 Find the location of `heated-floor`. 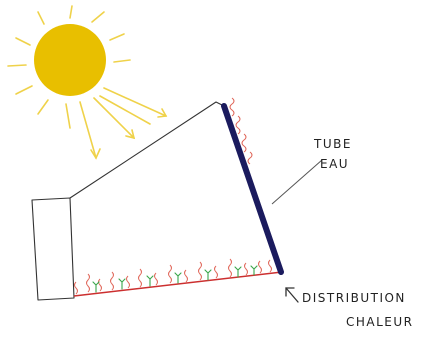

heated-floor is located at coordinates (178, 284).